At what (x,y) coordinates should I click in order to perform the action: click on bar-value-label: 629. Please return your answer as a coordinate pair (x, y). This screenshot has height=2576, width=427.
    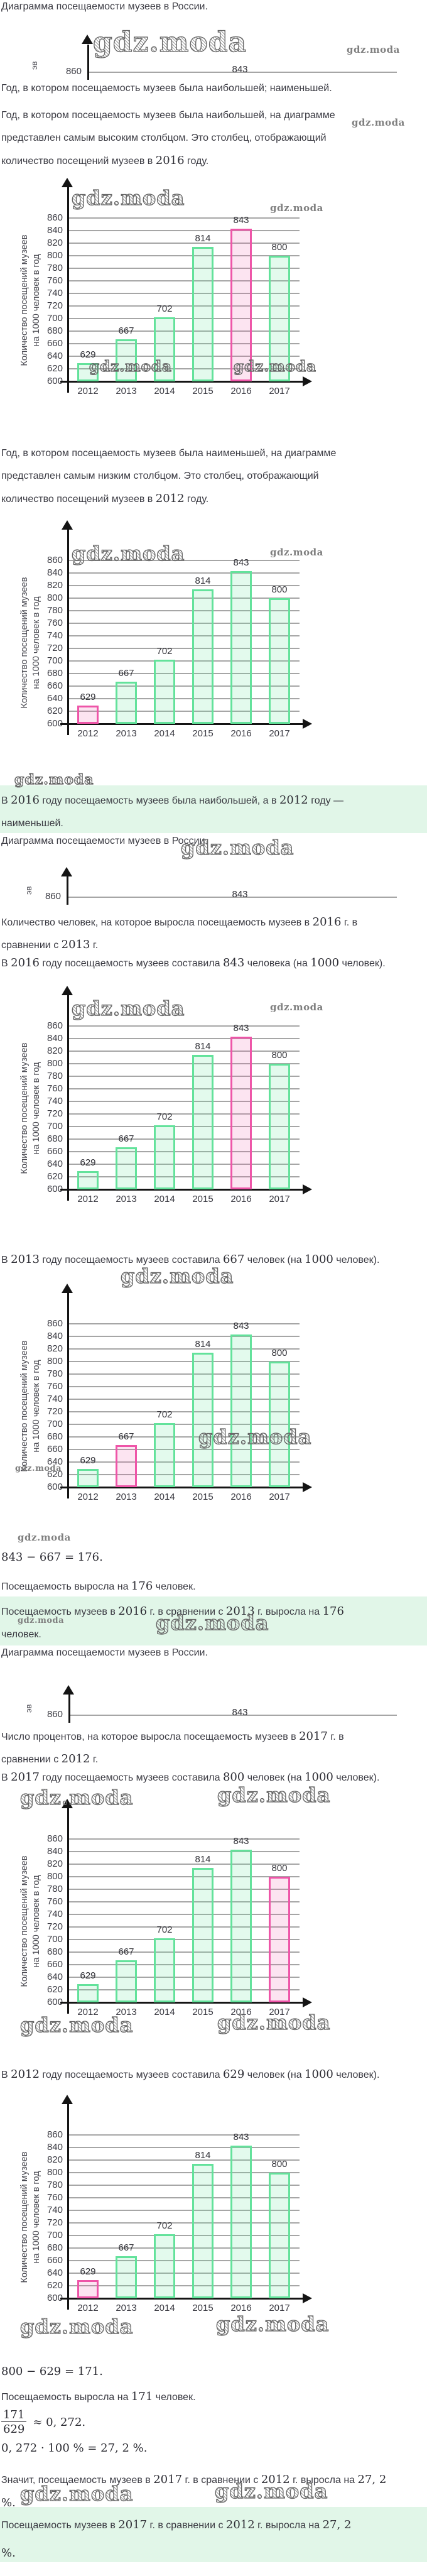
    Looking at the image, I should click on (88, 1460).